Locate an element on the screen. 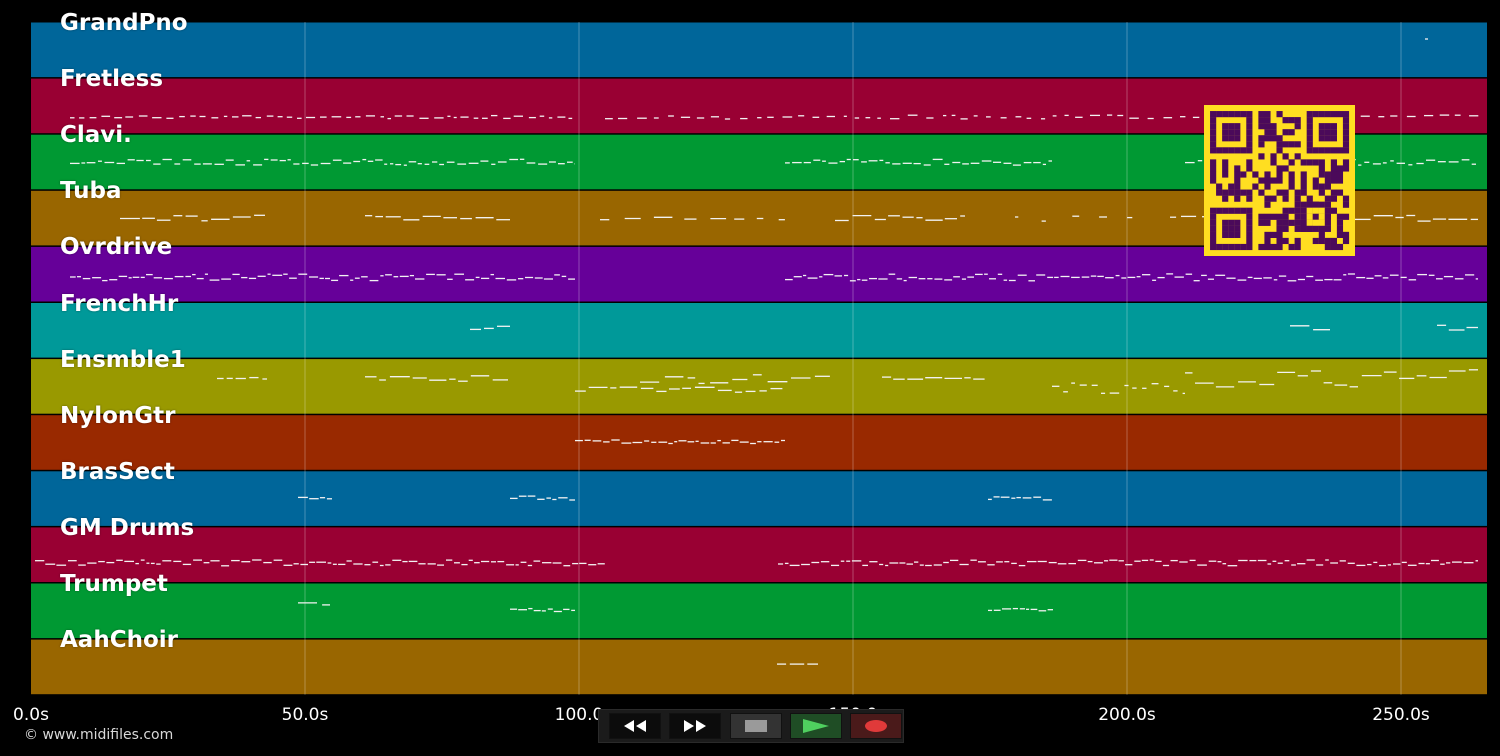  track-label: NylonGtr is located at coordinates (118, 415).